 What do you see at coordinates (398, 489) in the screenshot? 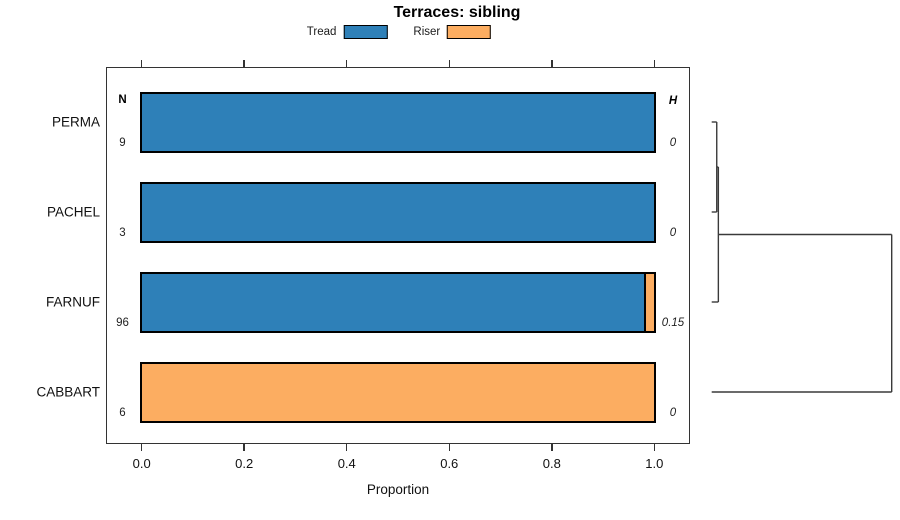
I see `x-axis-title: Proportion` at bounding box center [398, 489].